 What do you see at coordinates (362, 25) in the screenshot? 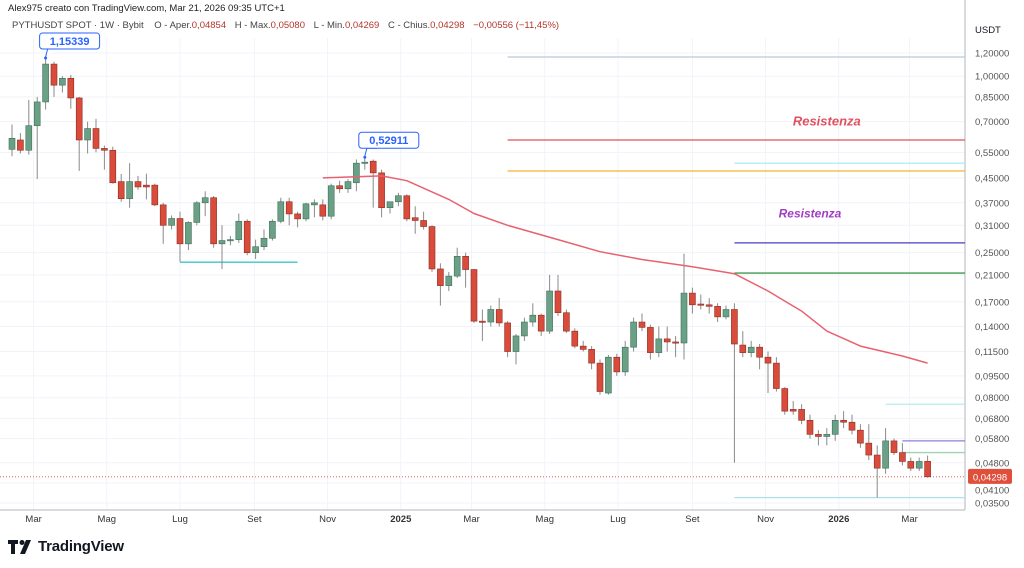
I see `low-value: 0,04269` at bounding box center [362, 25].